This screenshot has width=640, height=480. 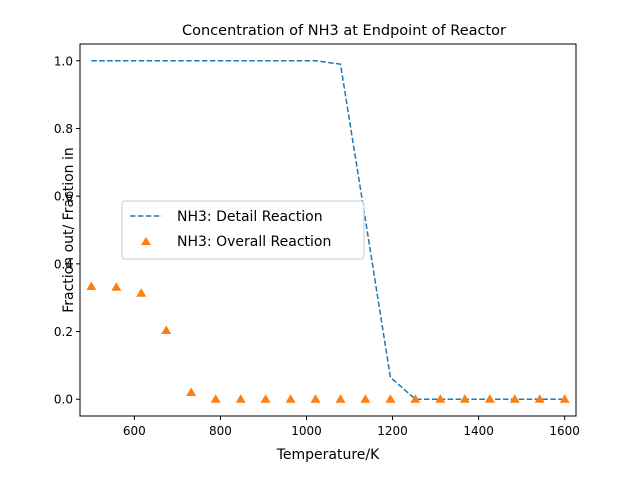 What do you see at coordinates (250, 217) in the screenshot?
I see `legend-label-detail: NH3: Detail Reaction` at bounding box center [250, 217].